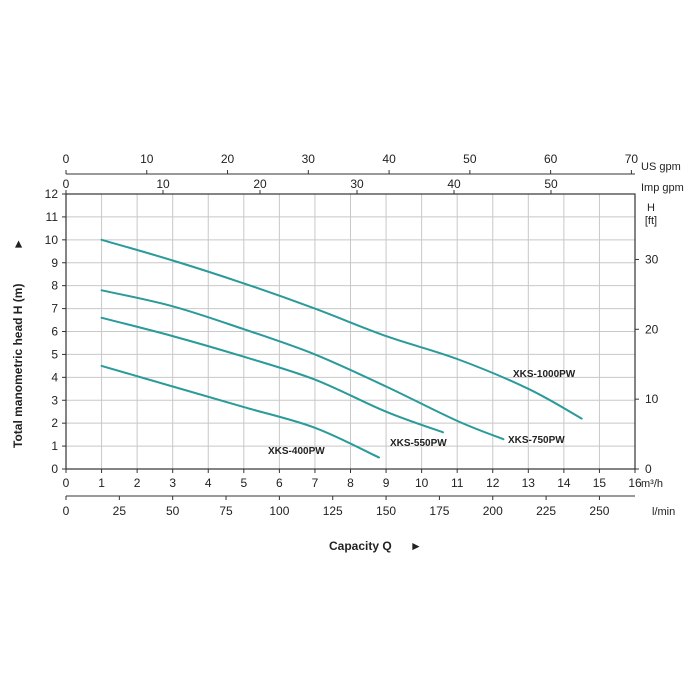 The height and width of the screenshot is (700, 700). I want to click on imp-gpm-tick-label: 10, so click(163, 184).